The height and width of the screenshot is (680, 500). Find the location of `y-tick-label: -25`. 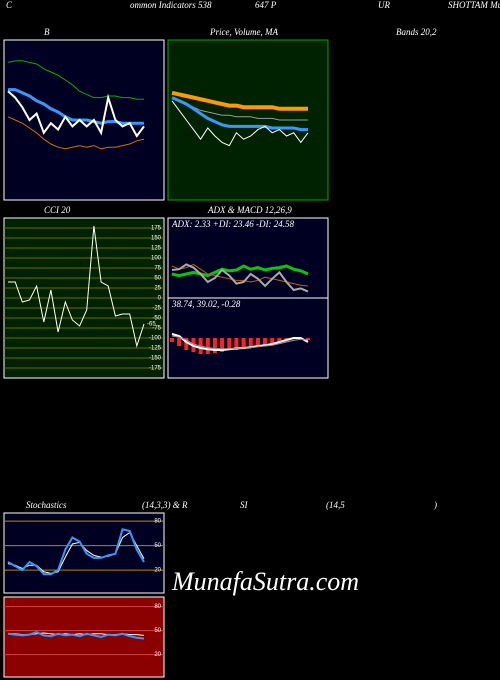

y-tick-label: -25 is located at coordinates (156, 309).